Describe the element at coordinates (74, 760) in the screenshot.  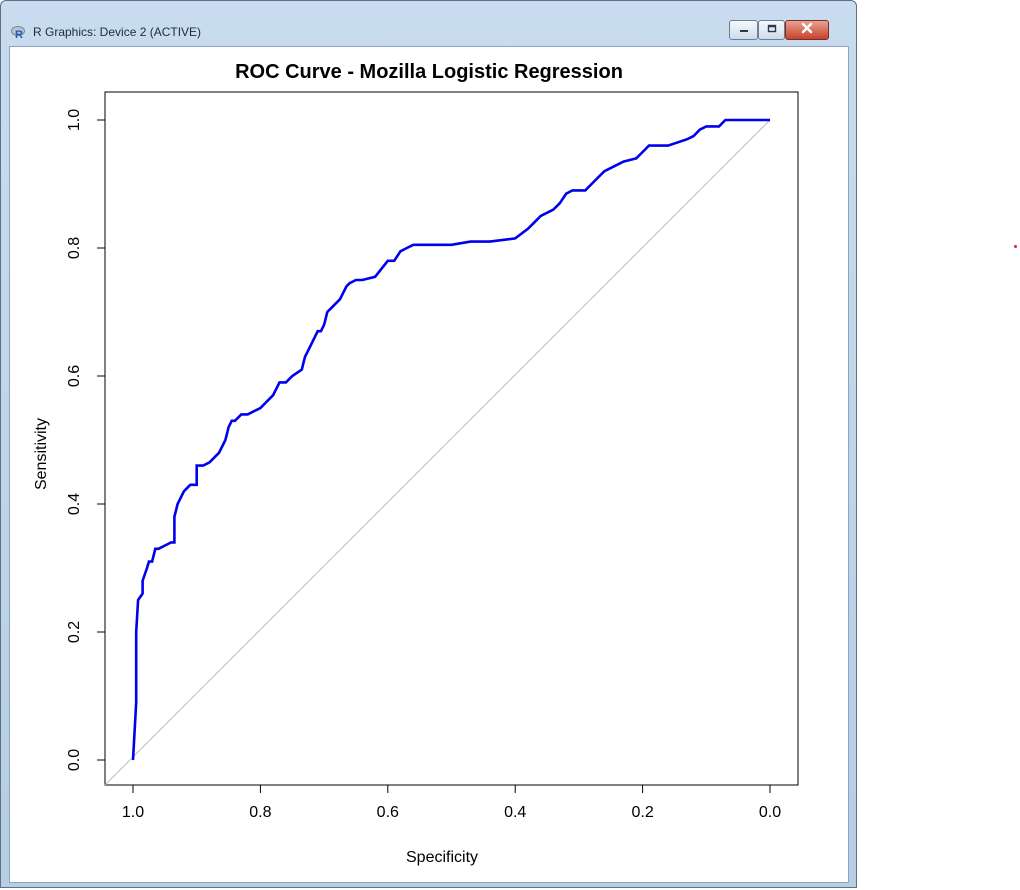
I see `y-tick-label: 0.0` at that location.